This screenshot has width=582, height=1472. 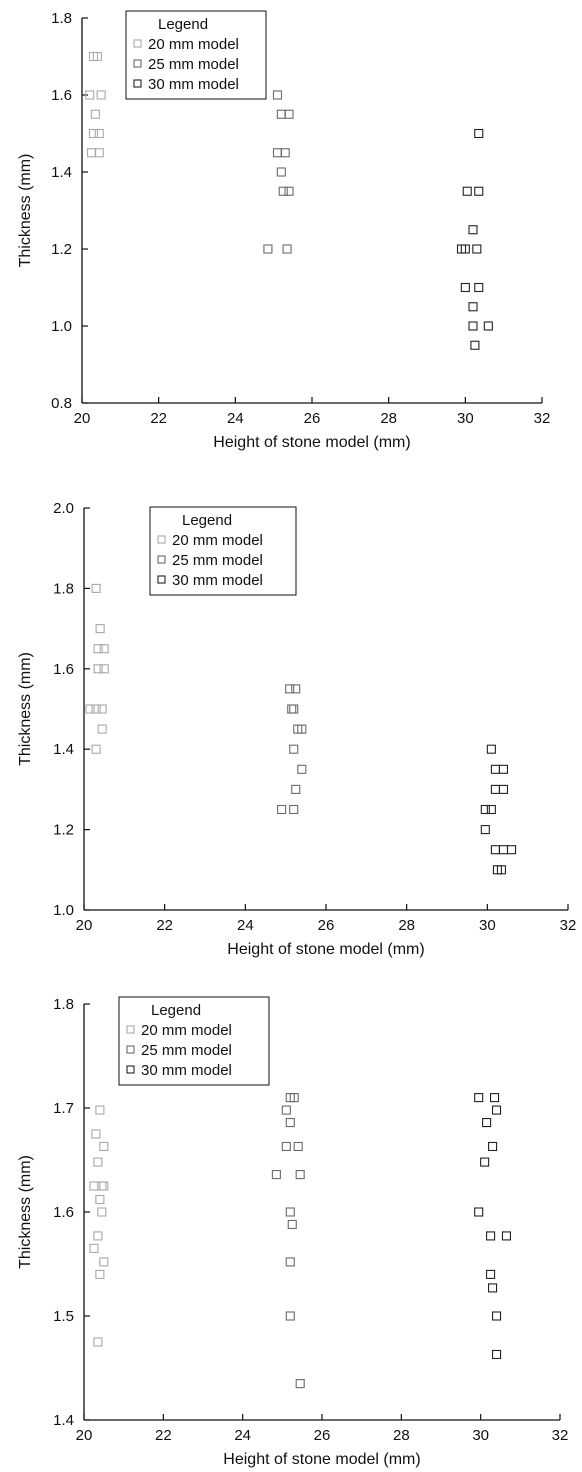 I want to click on y-tick-label: 1.5, so click(x=63, y=1316).